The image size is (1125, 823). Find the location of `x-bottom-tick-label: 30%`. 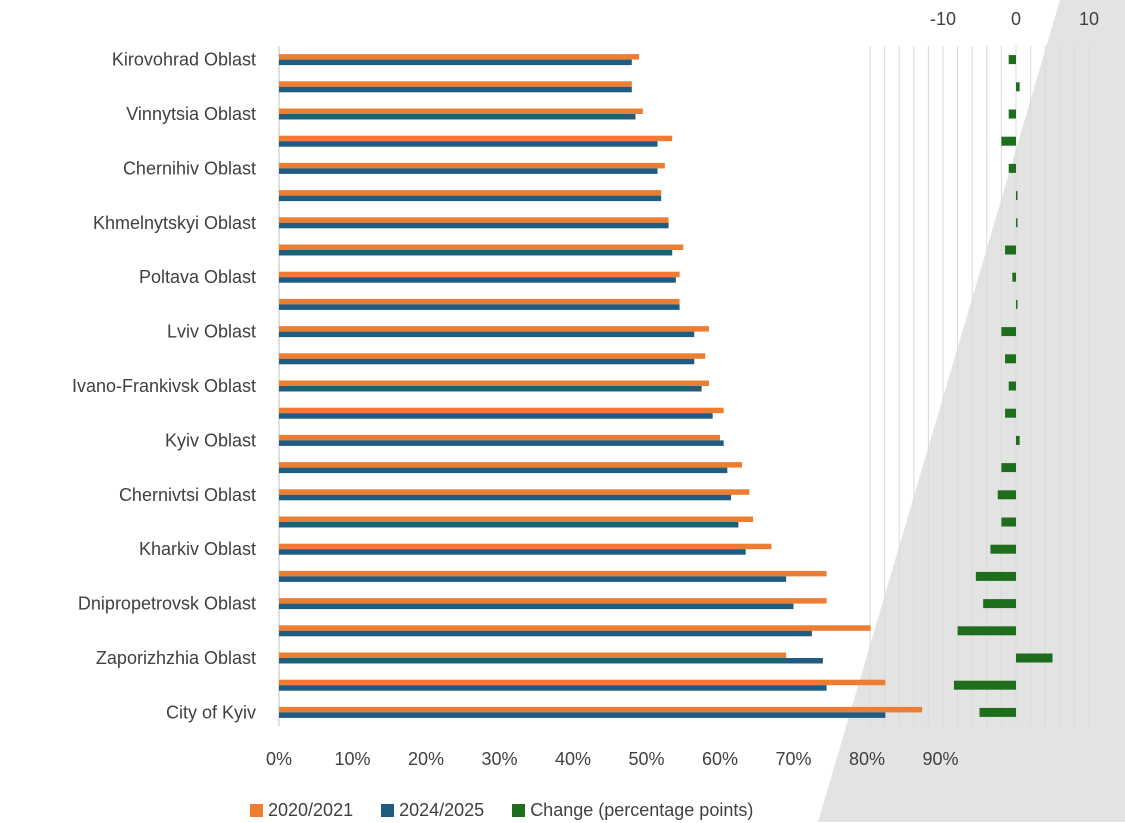

x-bottom-tick-label: 30% is located at coordinates (499, 759).